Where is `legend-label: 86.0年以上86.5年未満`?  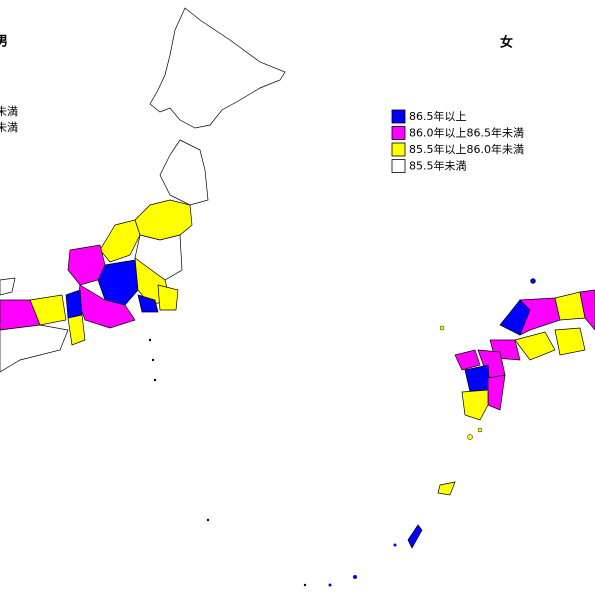 legend-label: 86.0年以上86.5年未満 is located at coordinates (466, 133).